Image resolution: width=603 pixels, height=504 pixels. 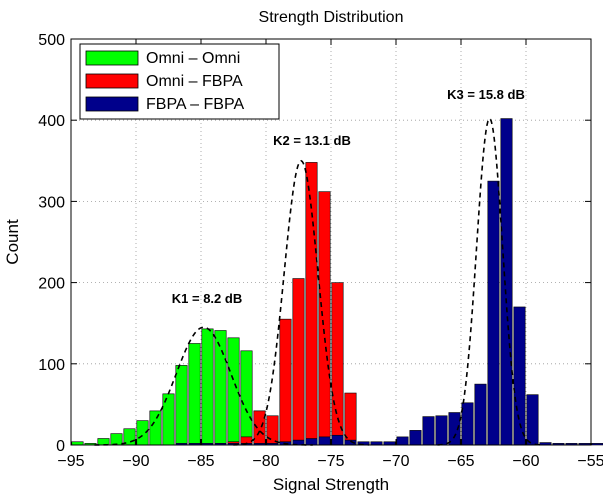 I want to click on legend-entry-omni-omni: Omni – Omni, so click(x=162, y=58).